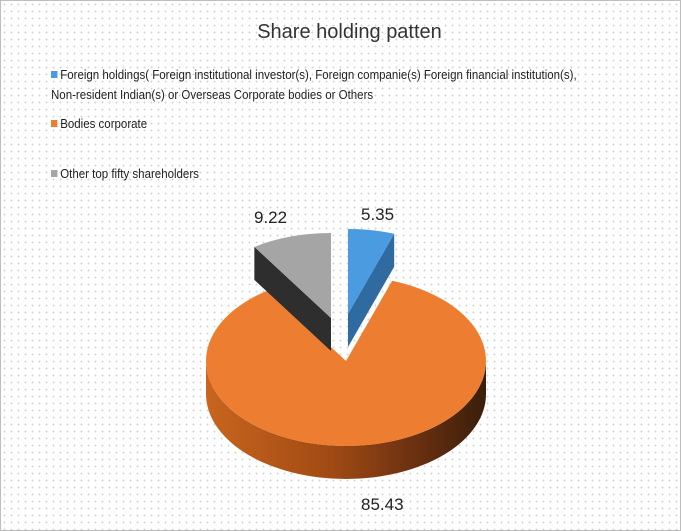 The image size is (681, 531). I want to click on legend-label: Bodies corporate, so click(104, 124).